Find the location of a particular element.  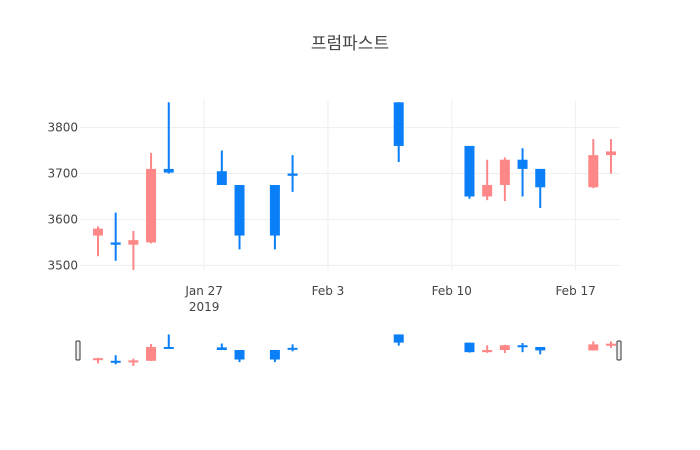

x-tick-label: Feb 17 is located at coordinates (575, 291).